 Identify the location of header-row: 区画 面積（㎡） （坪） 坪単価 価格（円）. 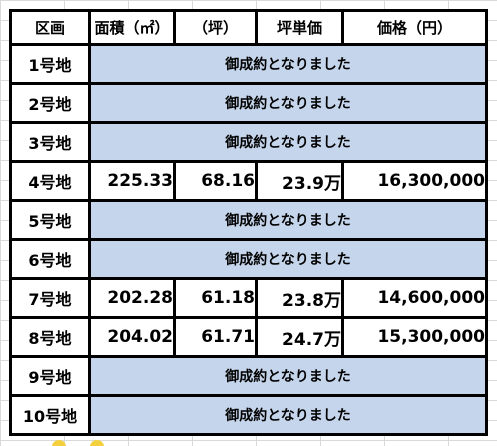
(248, 27).